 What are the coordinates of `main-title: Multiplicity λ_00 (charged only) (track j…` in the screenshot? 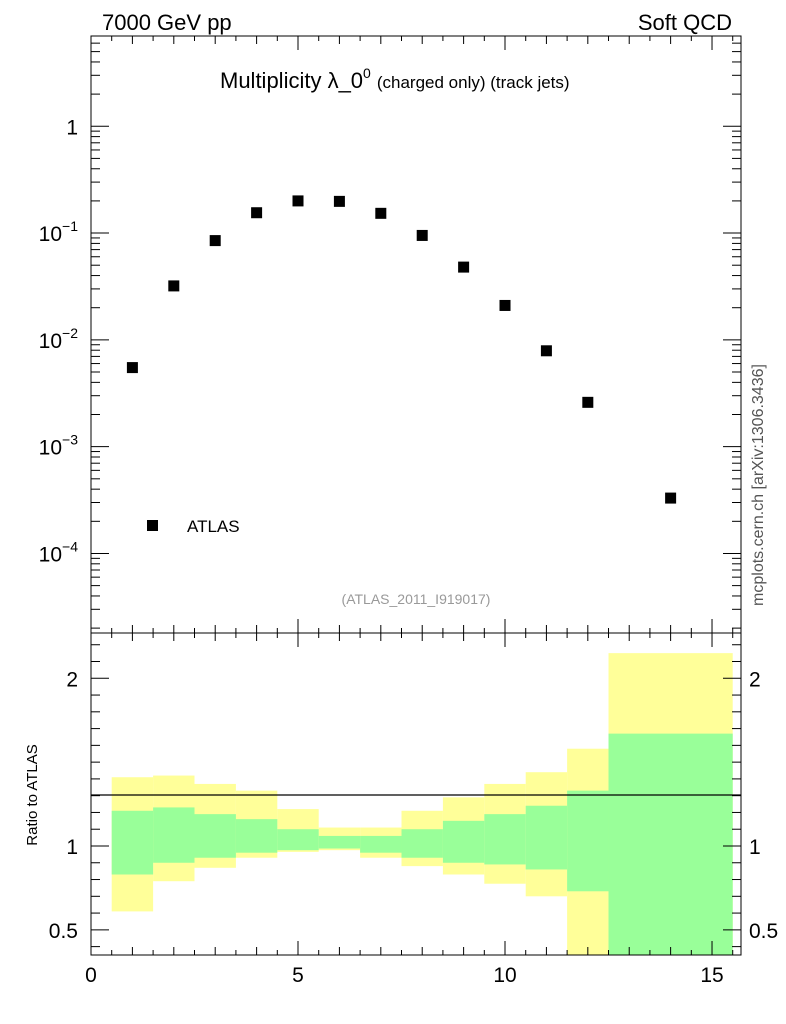 It's located at (395, 79).